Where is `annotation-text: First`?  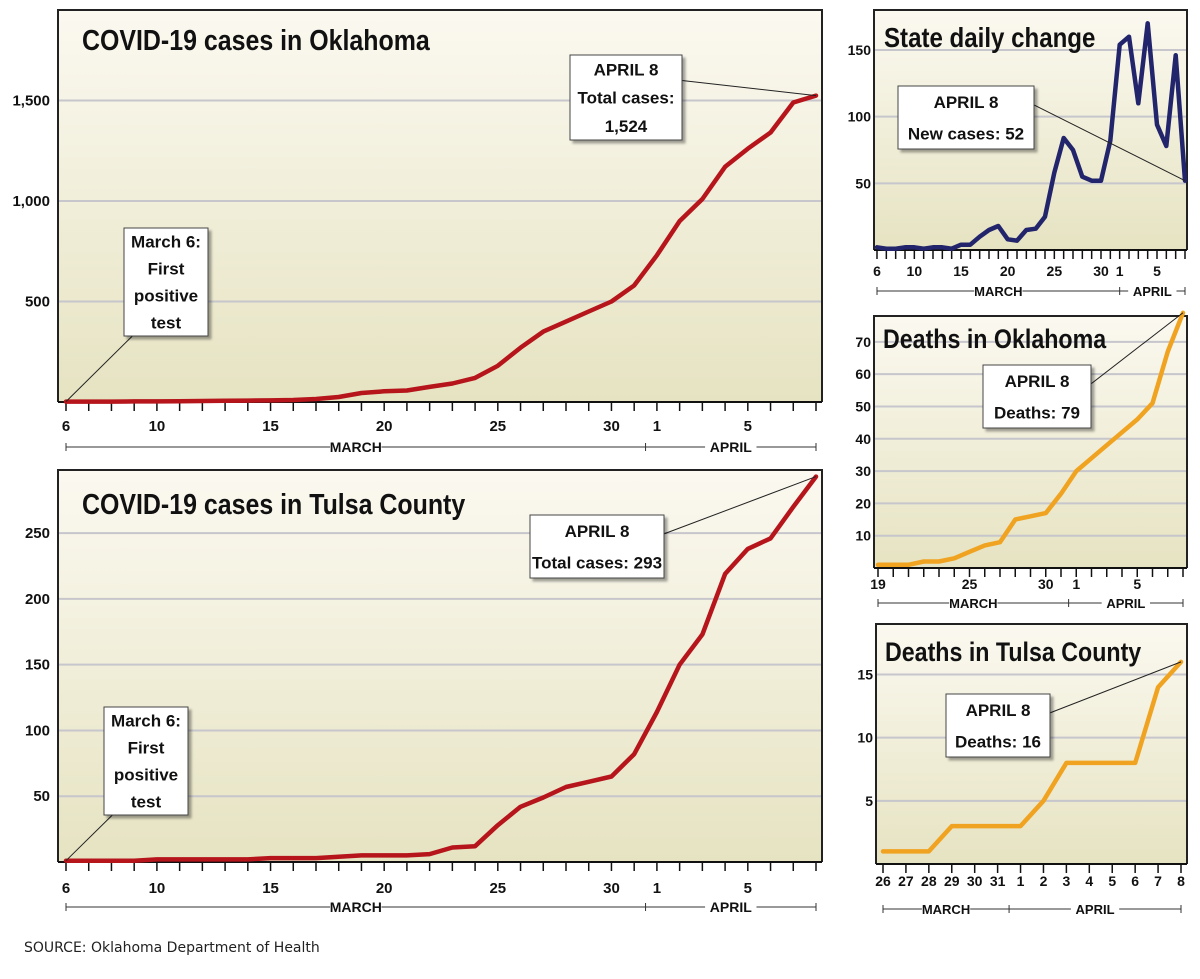
annotation-text: First is located at coordinates (166, 269).